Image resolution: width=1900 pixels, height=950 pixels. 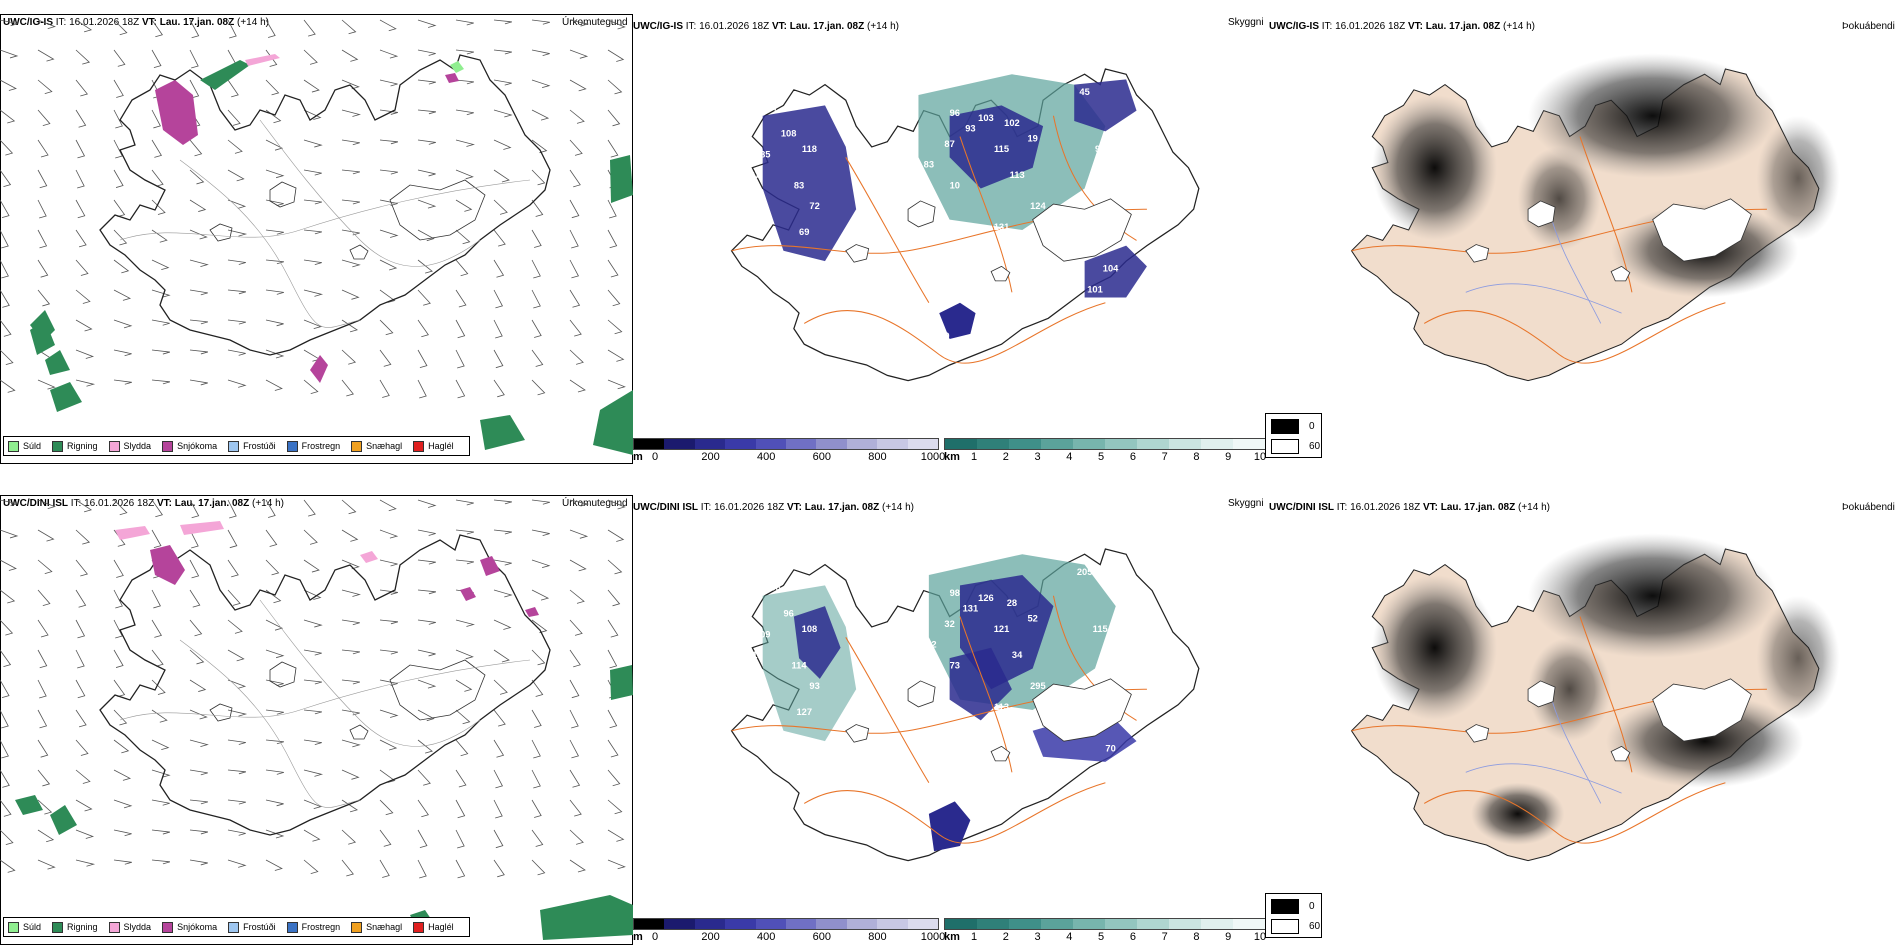 I want to click on axis-tick-label: 4, so click(x=1069, y=937).